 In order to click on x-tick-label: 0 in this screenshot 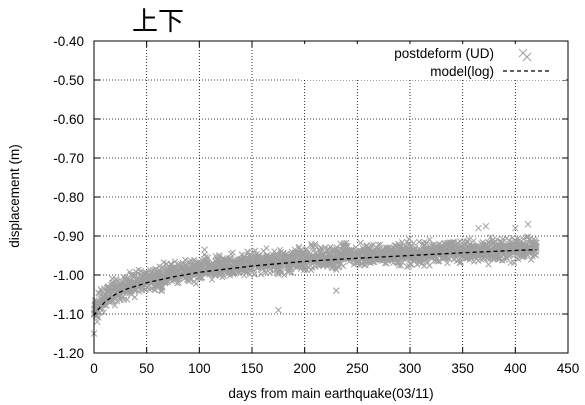, I will do `click(94, 368)`.